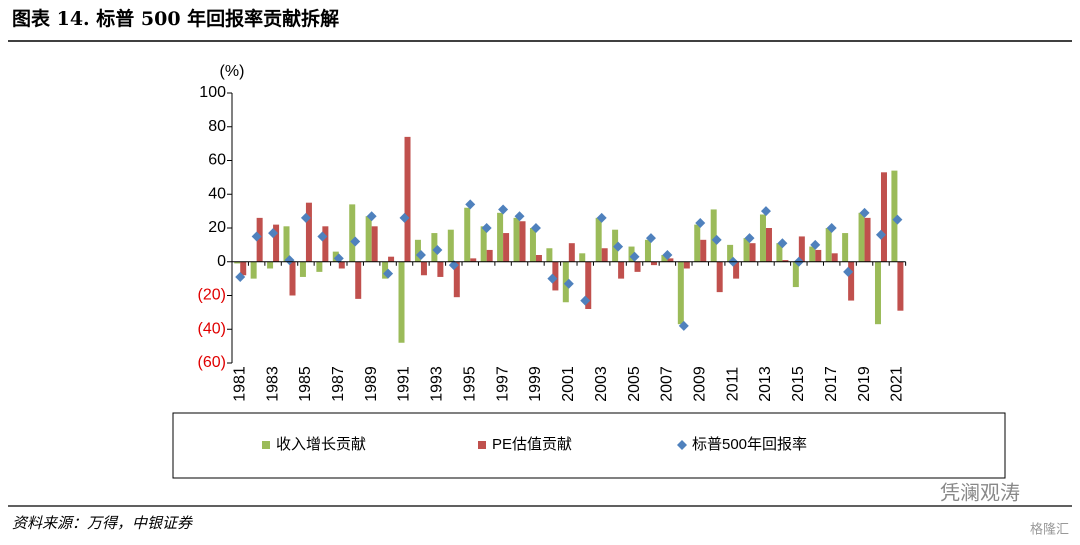  I want to click on y-tick-label: (40), so click(212, 328).